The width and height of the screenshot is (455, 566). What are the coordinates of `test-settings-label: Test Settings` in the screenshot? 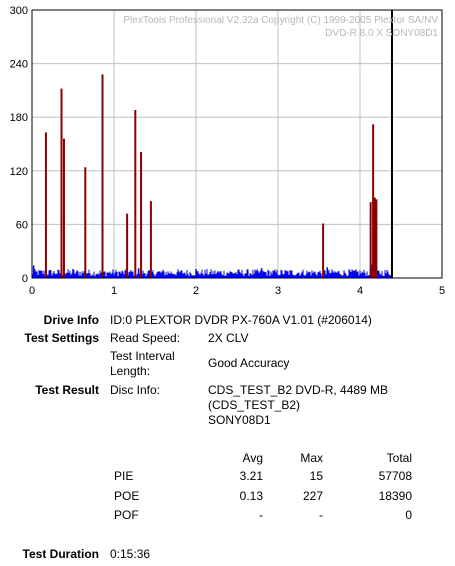 It's located at (61, 338).